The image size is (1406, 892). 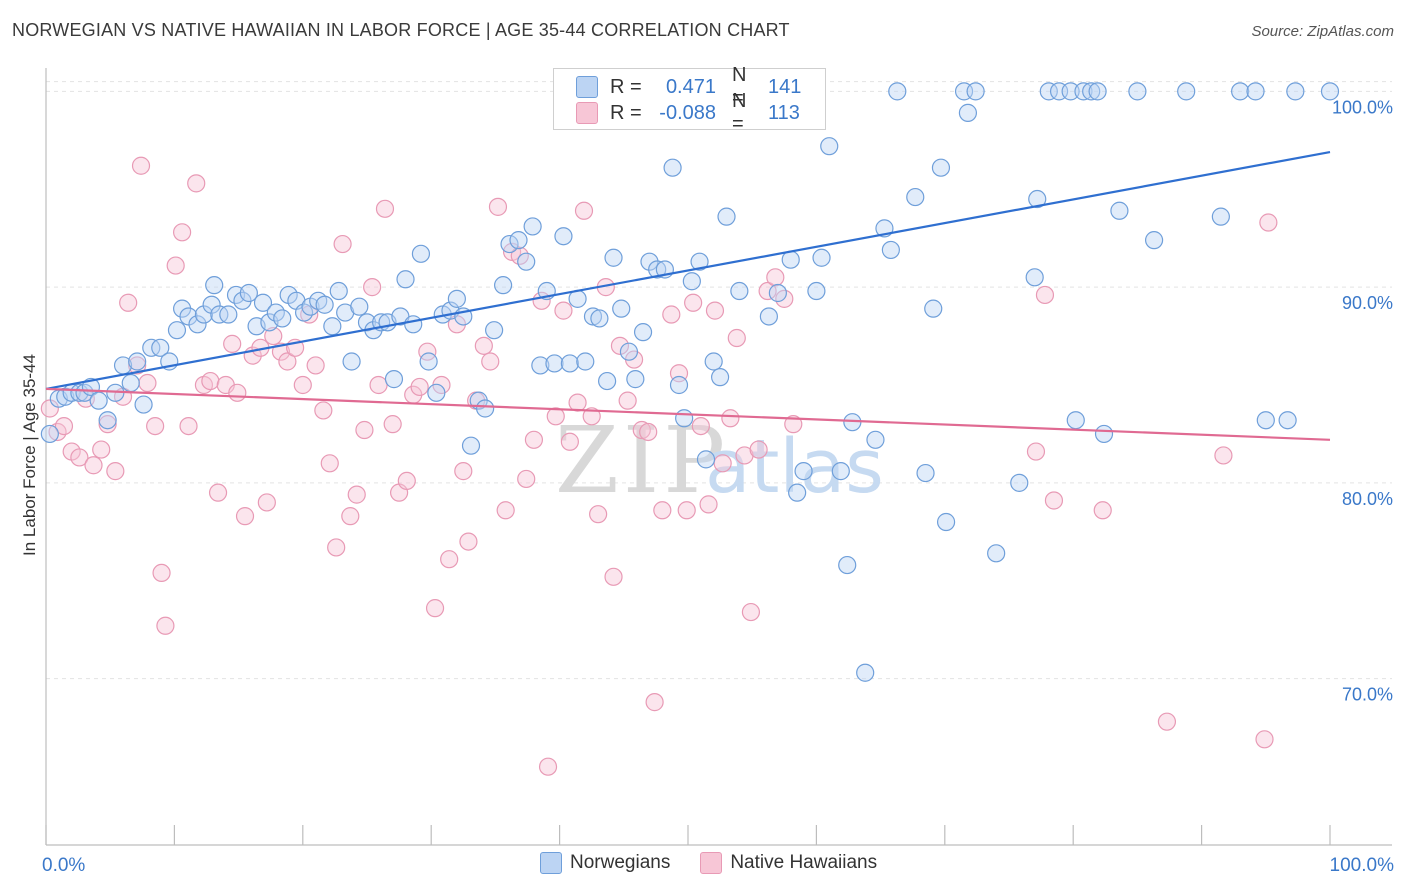 What do you see at coordinates (1367, 303) in the screenshot?
I see `y-tick-label: 90.0%` at bounding box center [1367, 303].